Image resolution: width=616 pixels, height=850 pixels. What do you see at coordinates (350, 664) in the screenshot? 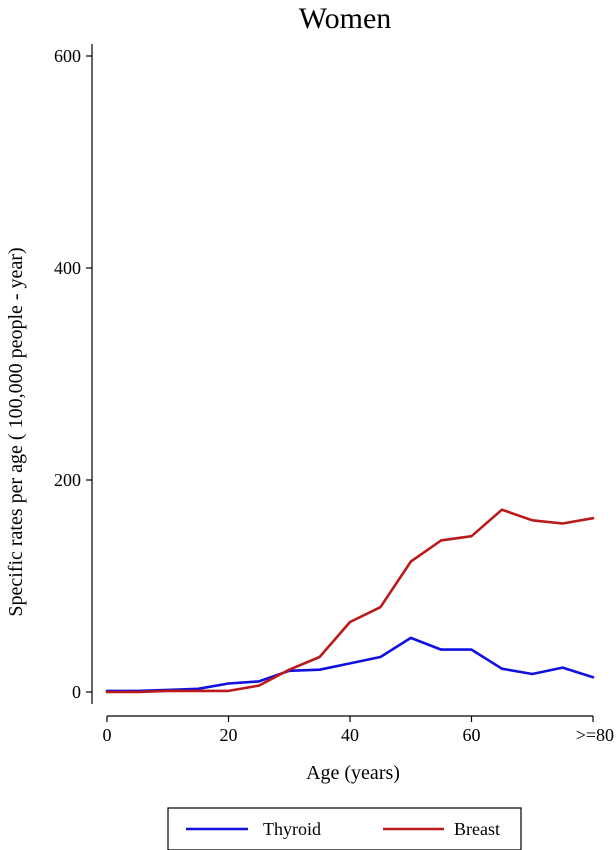
I see `series-line-thyroid` at bounding box center [350, 664].